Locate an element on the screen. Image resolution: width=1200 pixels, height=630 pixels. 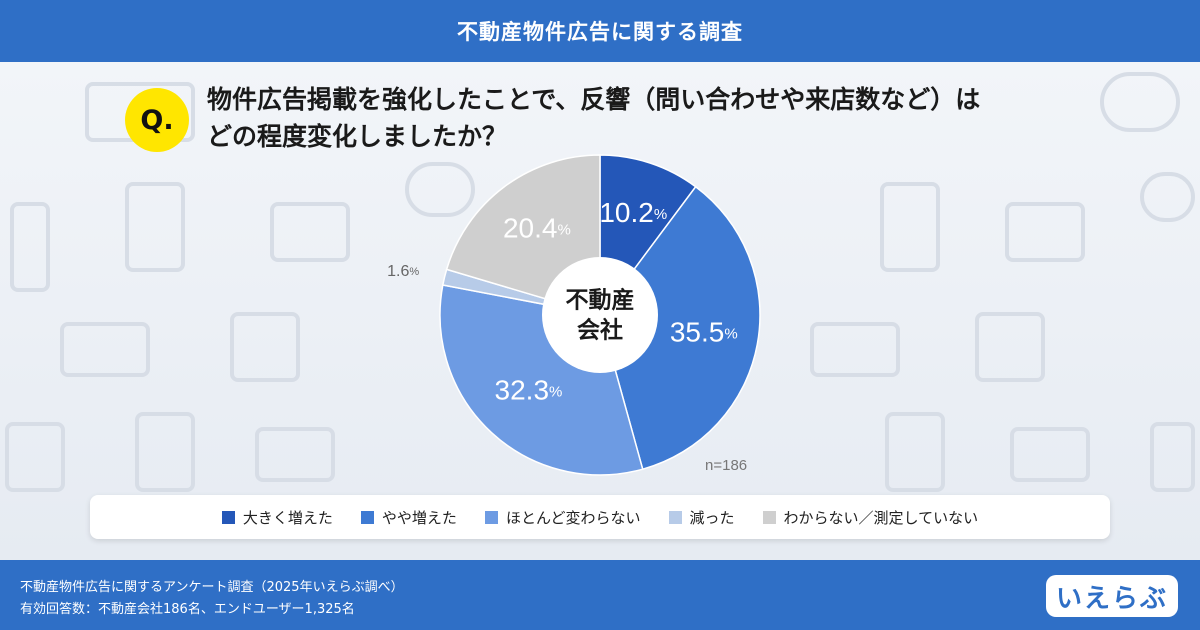
sample-size-label: n=186 is located at coordinates (726, 465).